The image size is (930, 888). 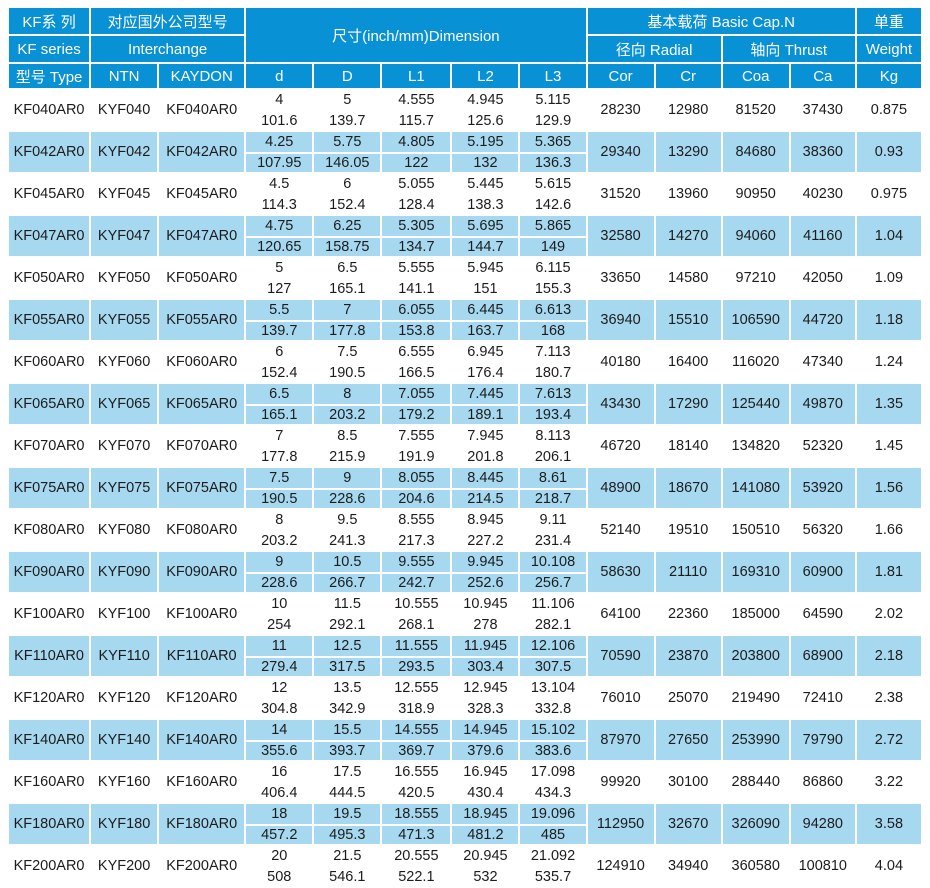 I want to click on dimension-cell-L1: 7.555 191.9, so click(x=416, y=446).